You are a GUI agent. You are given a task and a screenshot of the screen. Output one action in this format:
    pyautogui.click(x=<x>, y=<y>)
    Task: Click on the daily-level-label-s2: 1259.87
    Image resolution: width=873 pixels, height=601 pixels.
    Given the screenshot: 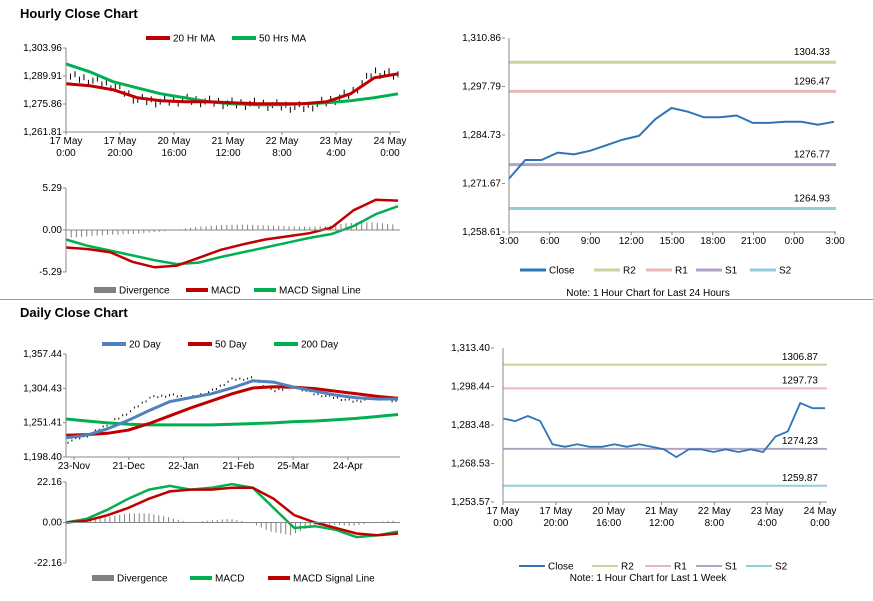 What is the action you would take?
    pyautogui.click(x=800, y=478)
    